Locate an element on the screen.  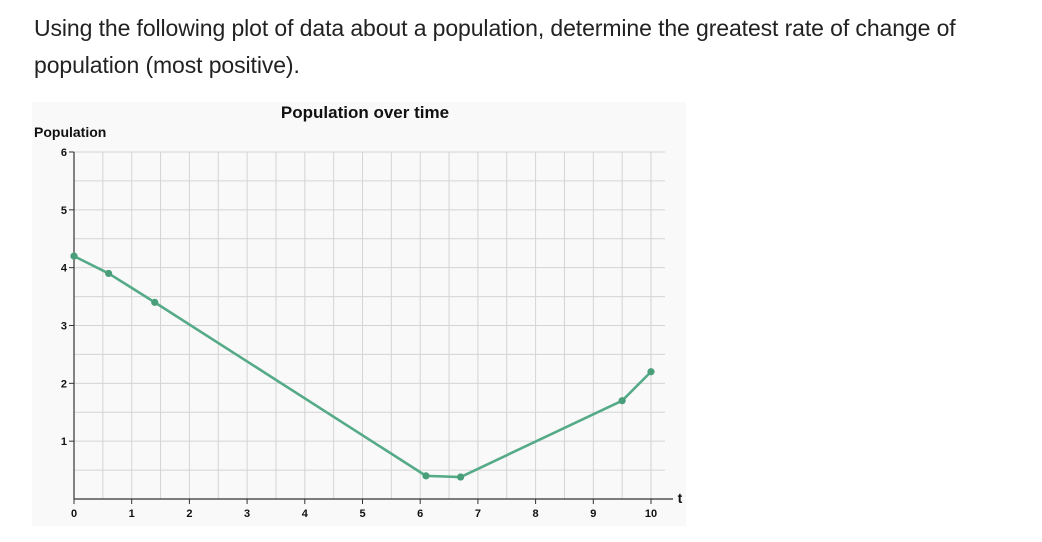
x-tick-label: 4 is located at coordinates (305, 514).